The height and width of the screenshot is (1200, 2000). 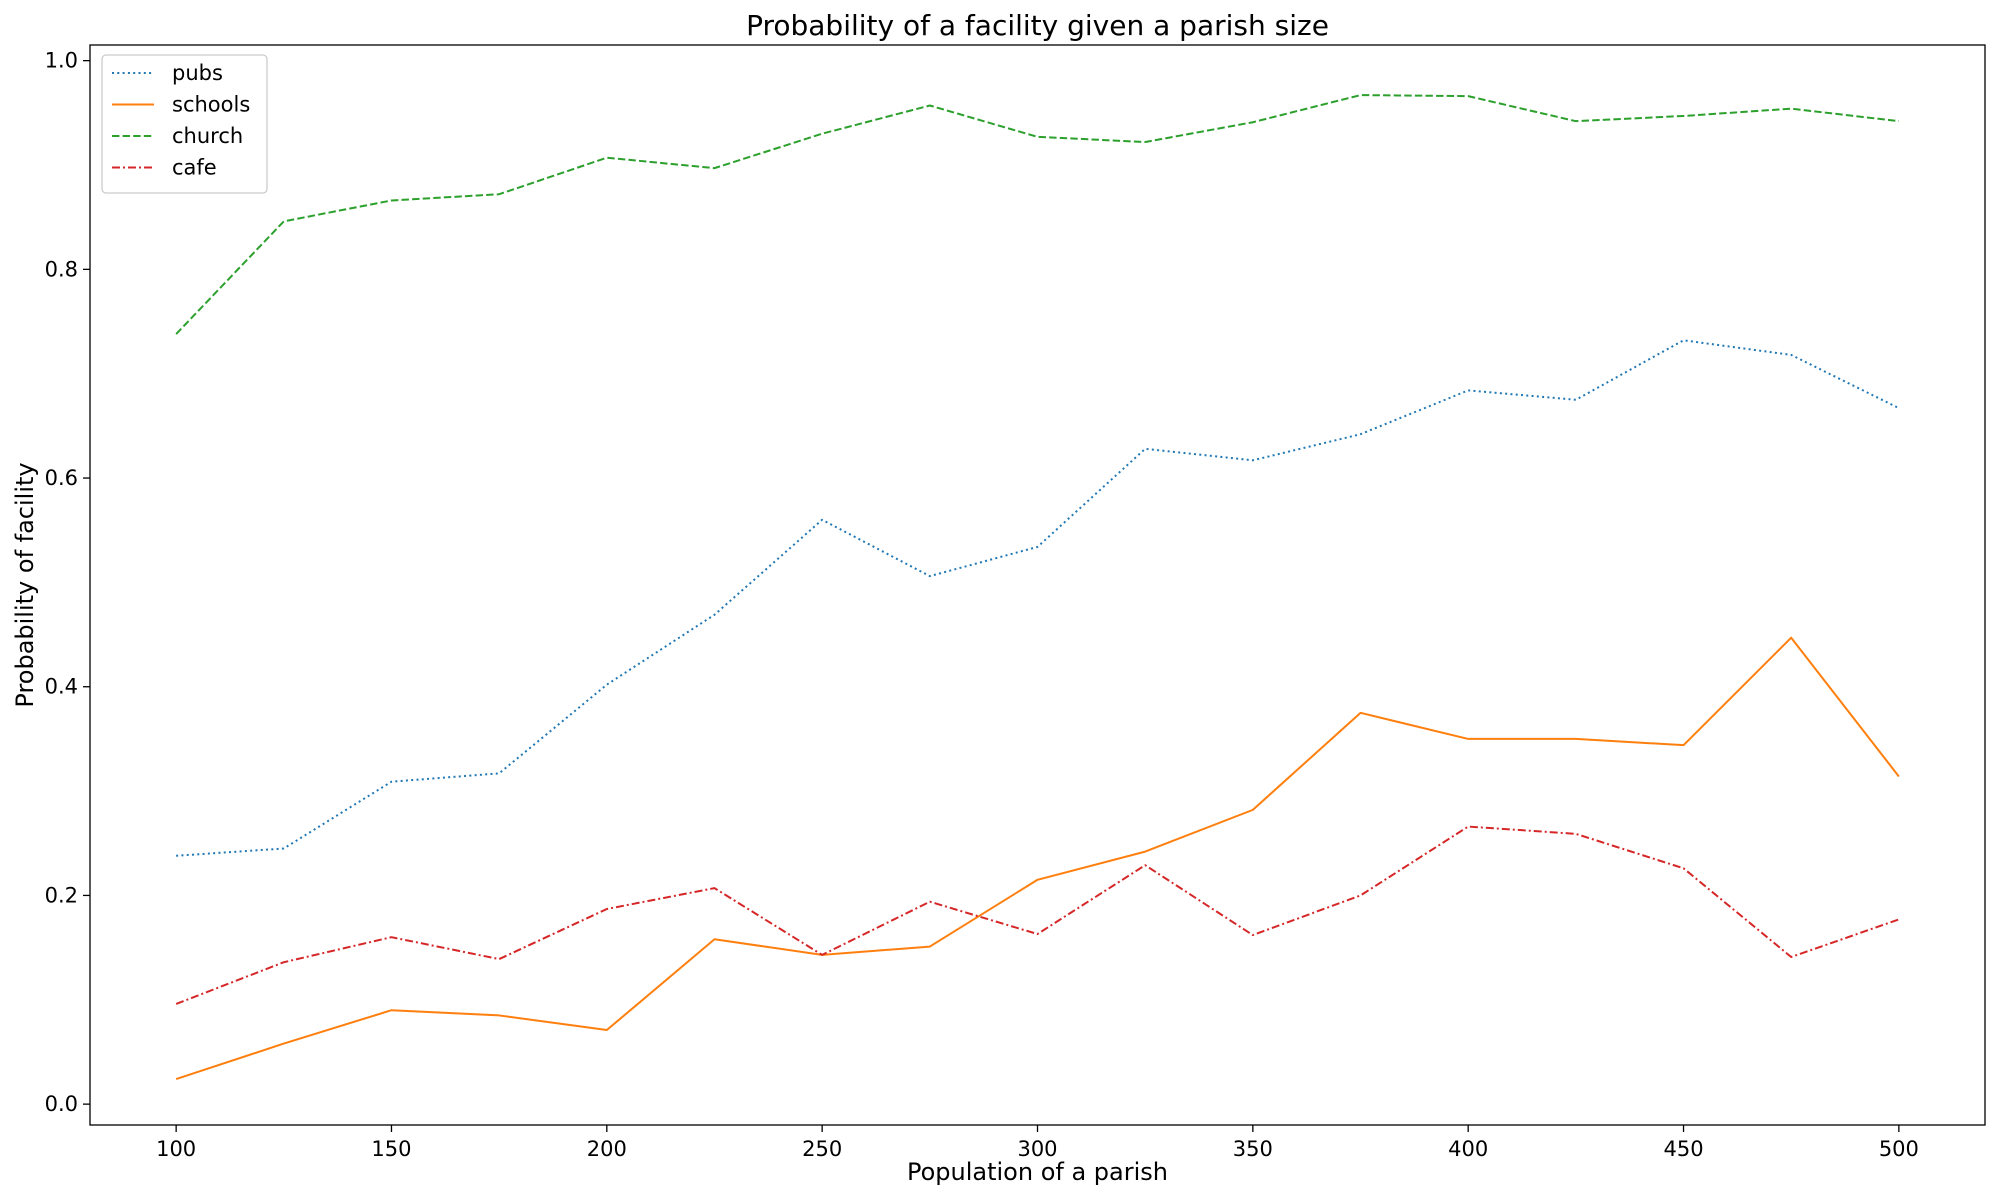 I want to click on legend-label-pubs: pubs, so click(x=197, y=73).